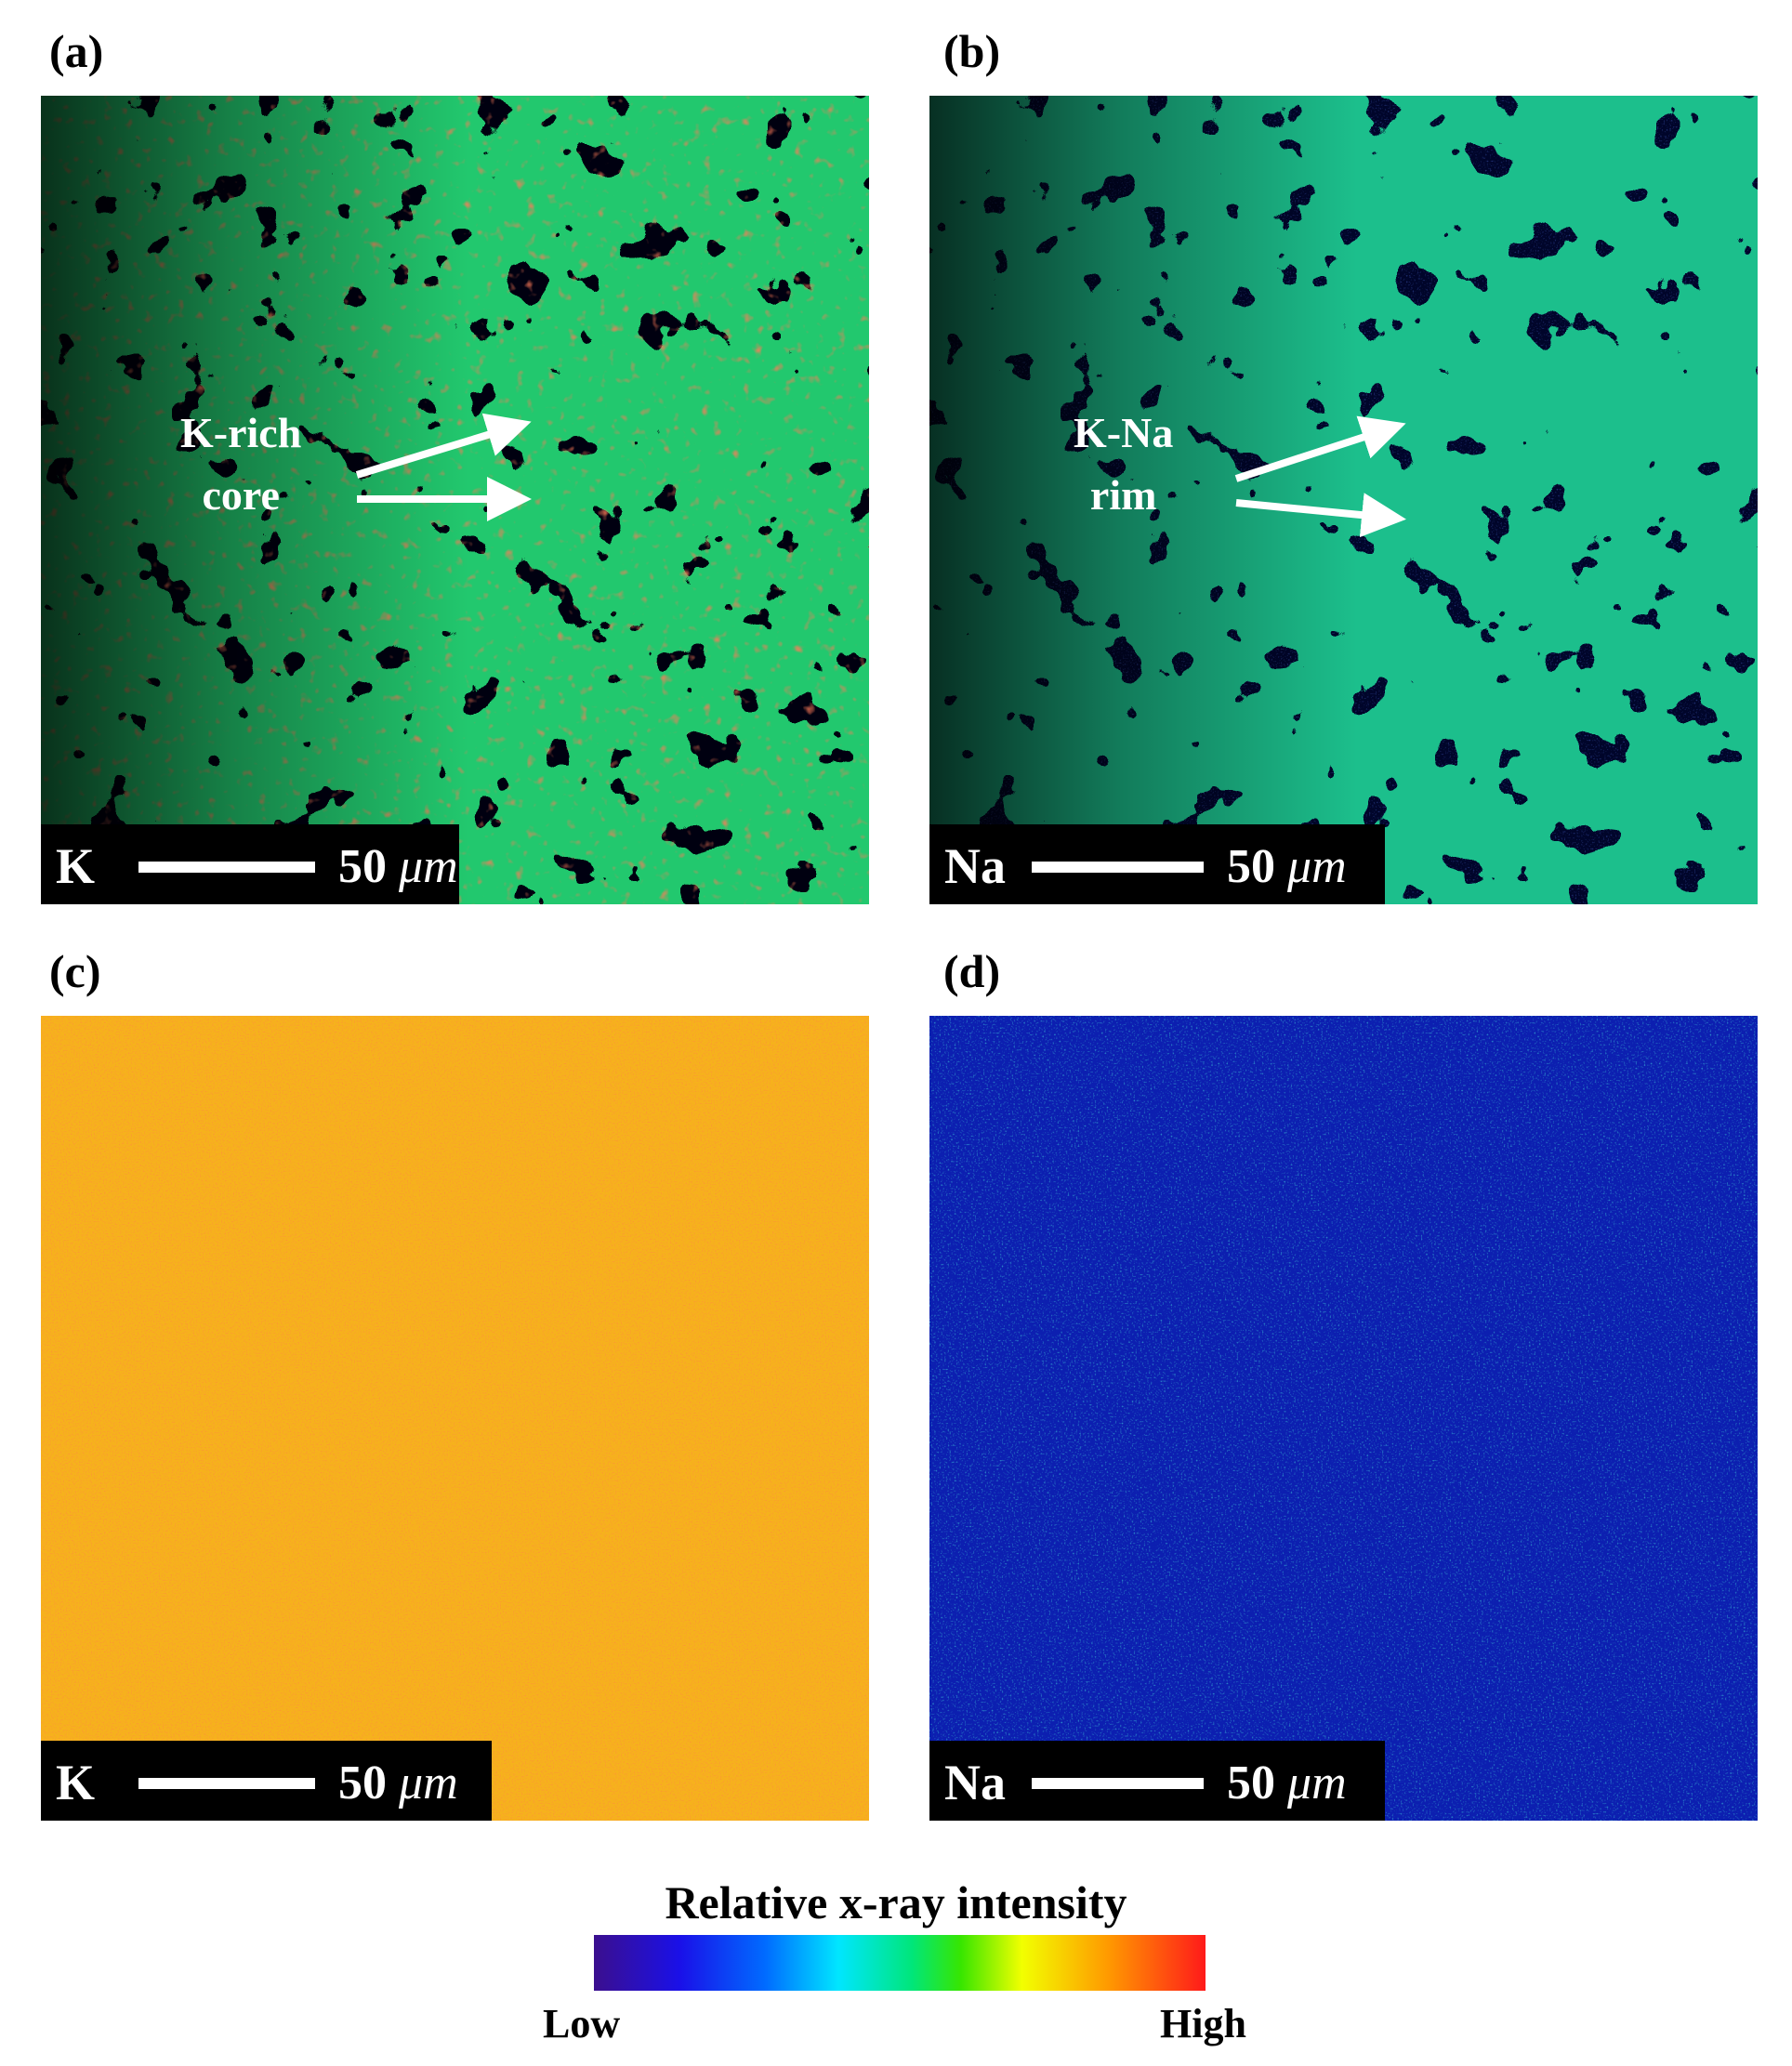 The width and height of the screenshot is (1792, 2066). Describe the element at coordinates (241, 464) in the screenshot. I see `annotation-k-rich-core: K-rich core` at that location.